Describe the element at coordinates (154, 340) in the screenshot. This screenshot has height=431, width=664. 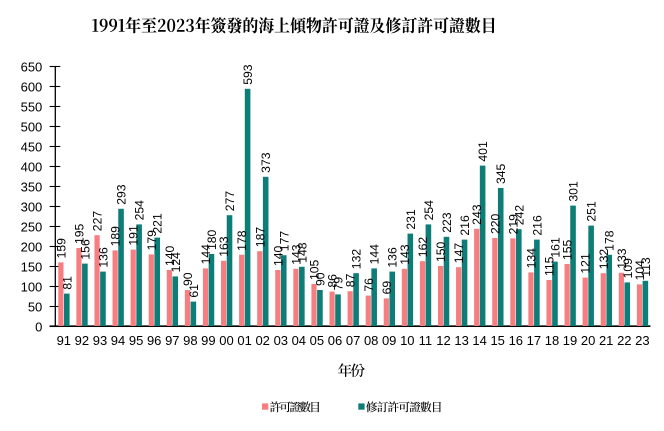
I see `svg-text: 96` at that location.